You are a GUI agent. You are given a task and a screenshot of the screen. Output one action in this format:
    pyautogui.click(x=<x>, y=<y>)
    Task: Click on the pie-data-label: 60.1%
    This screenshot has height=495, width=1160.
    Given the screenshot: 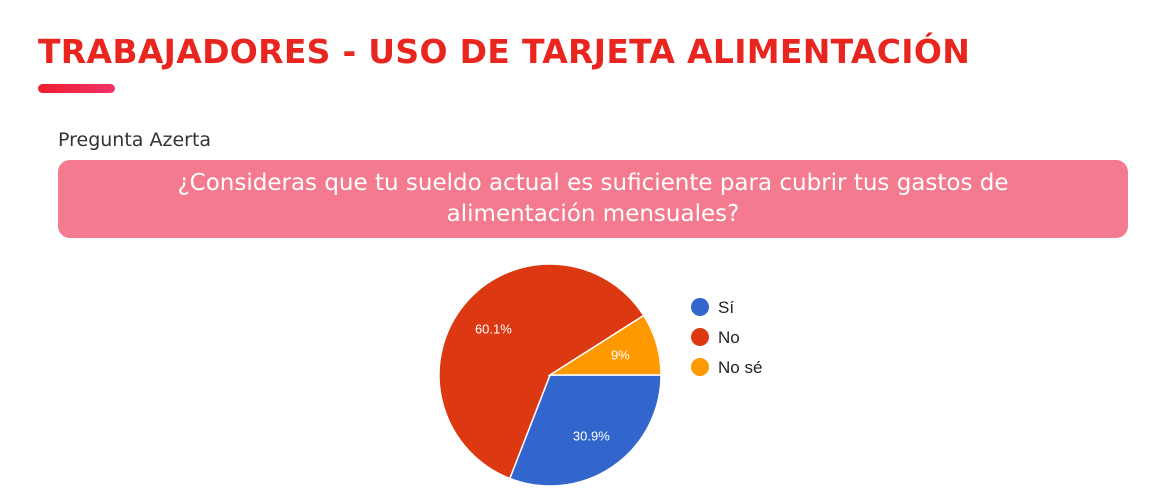 What is the action you would take?
    pyautogui.click(x=493, y=328)
    